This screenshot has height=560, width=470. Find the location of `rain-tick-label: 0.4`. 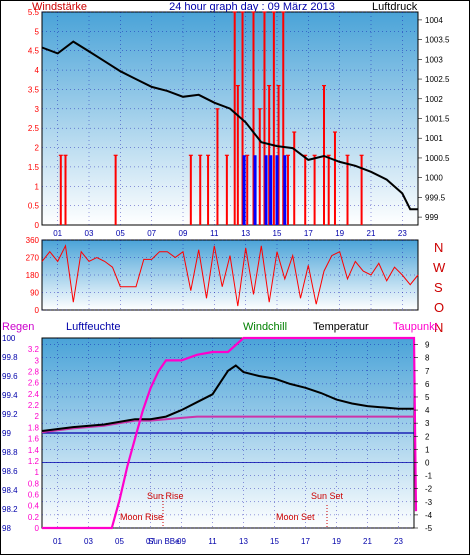

rain-tick-label: 0.4 is located at coordinates (34, 506).